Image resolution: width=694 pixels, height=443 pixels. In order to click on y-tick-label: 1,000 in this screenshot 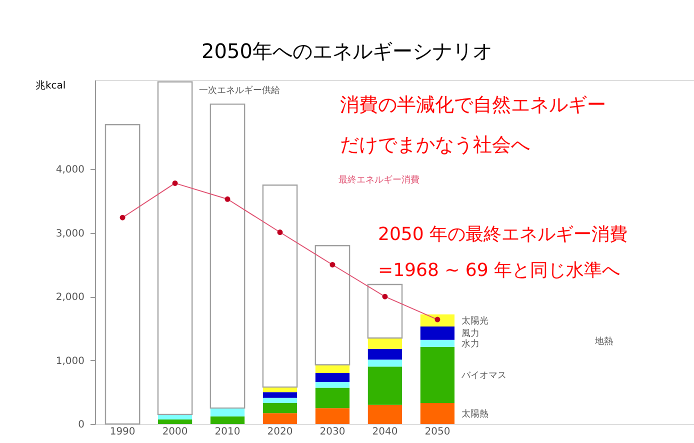, I will do `click(70, 361)`.